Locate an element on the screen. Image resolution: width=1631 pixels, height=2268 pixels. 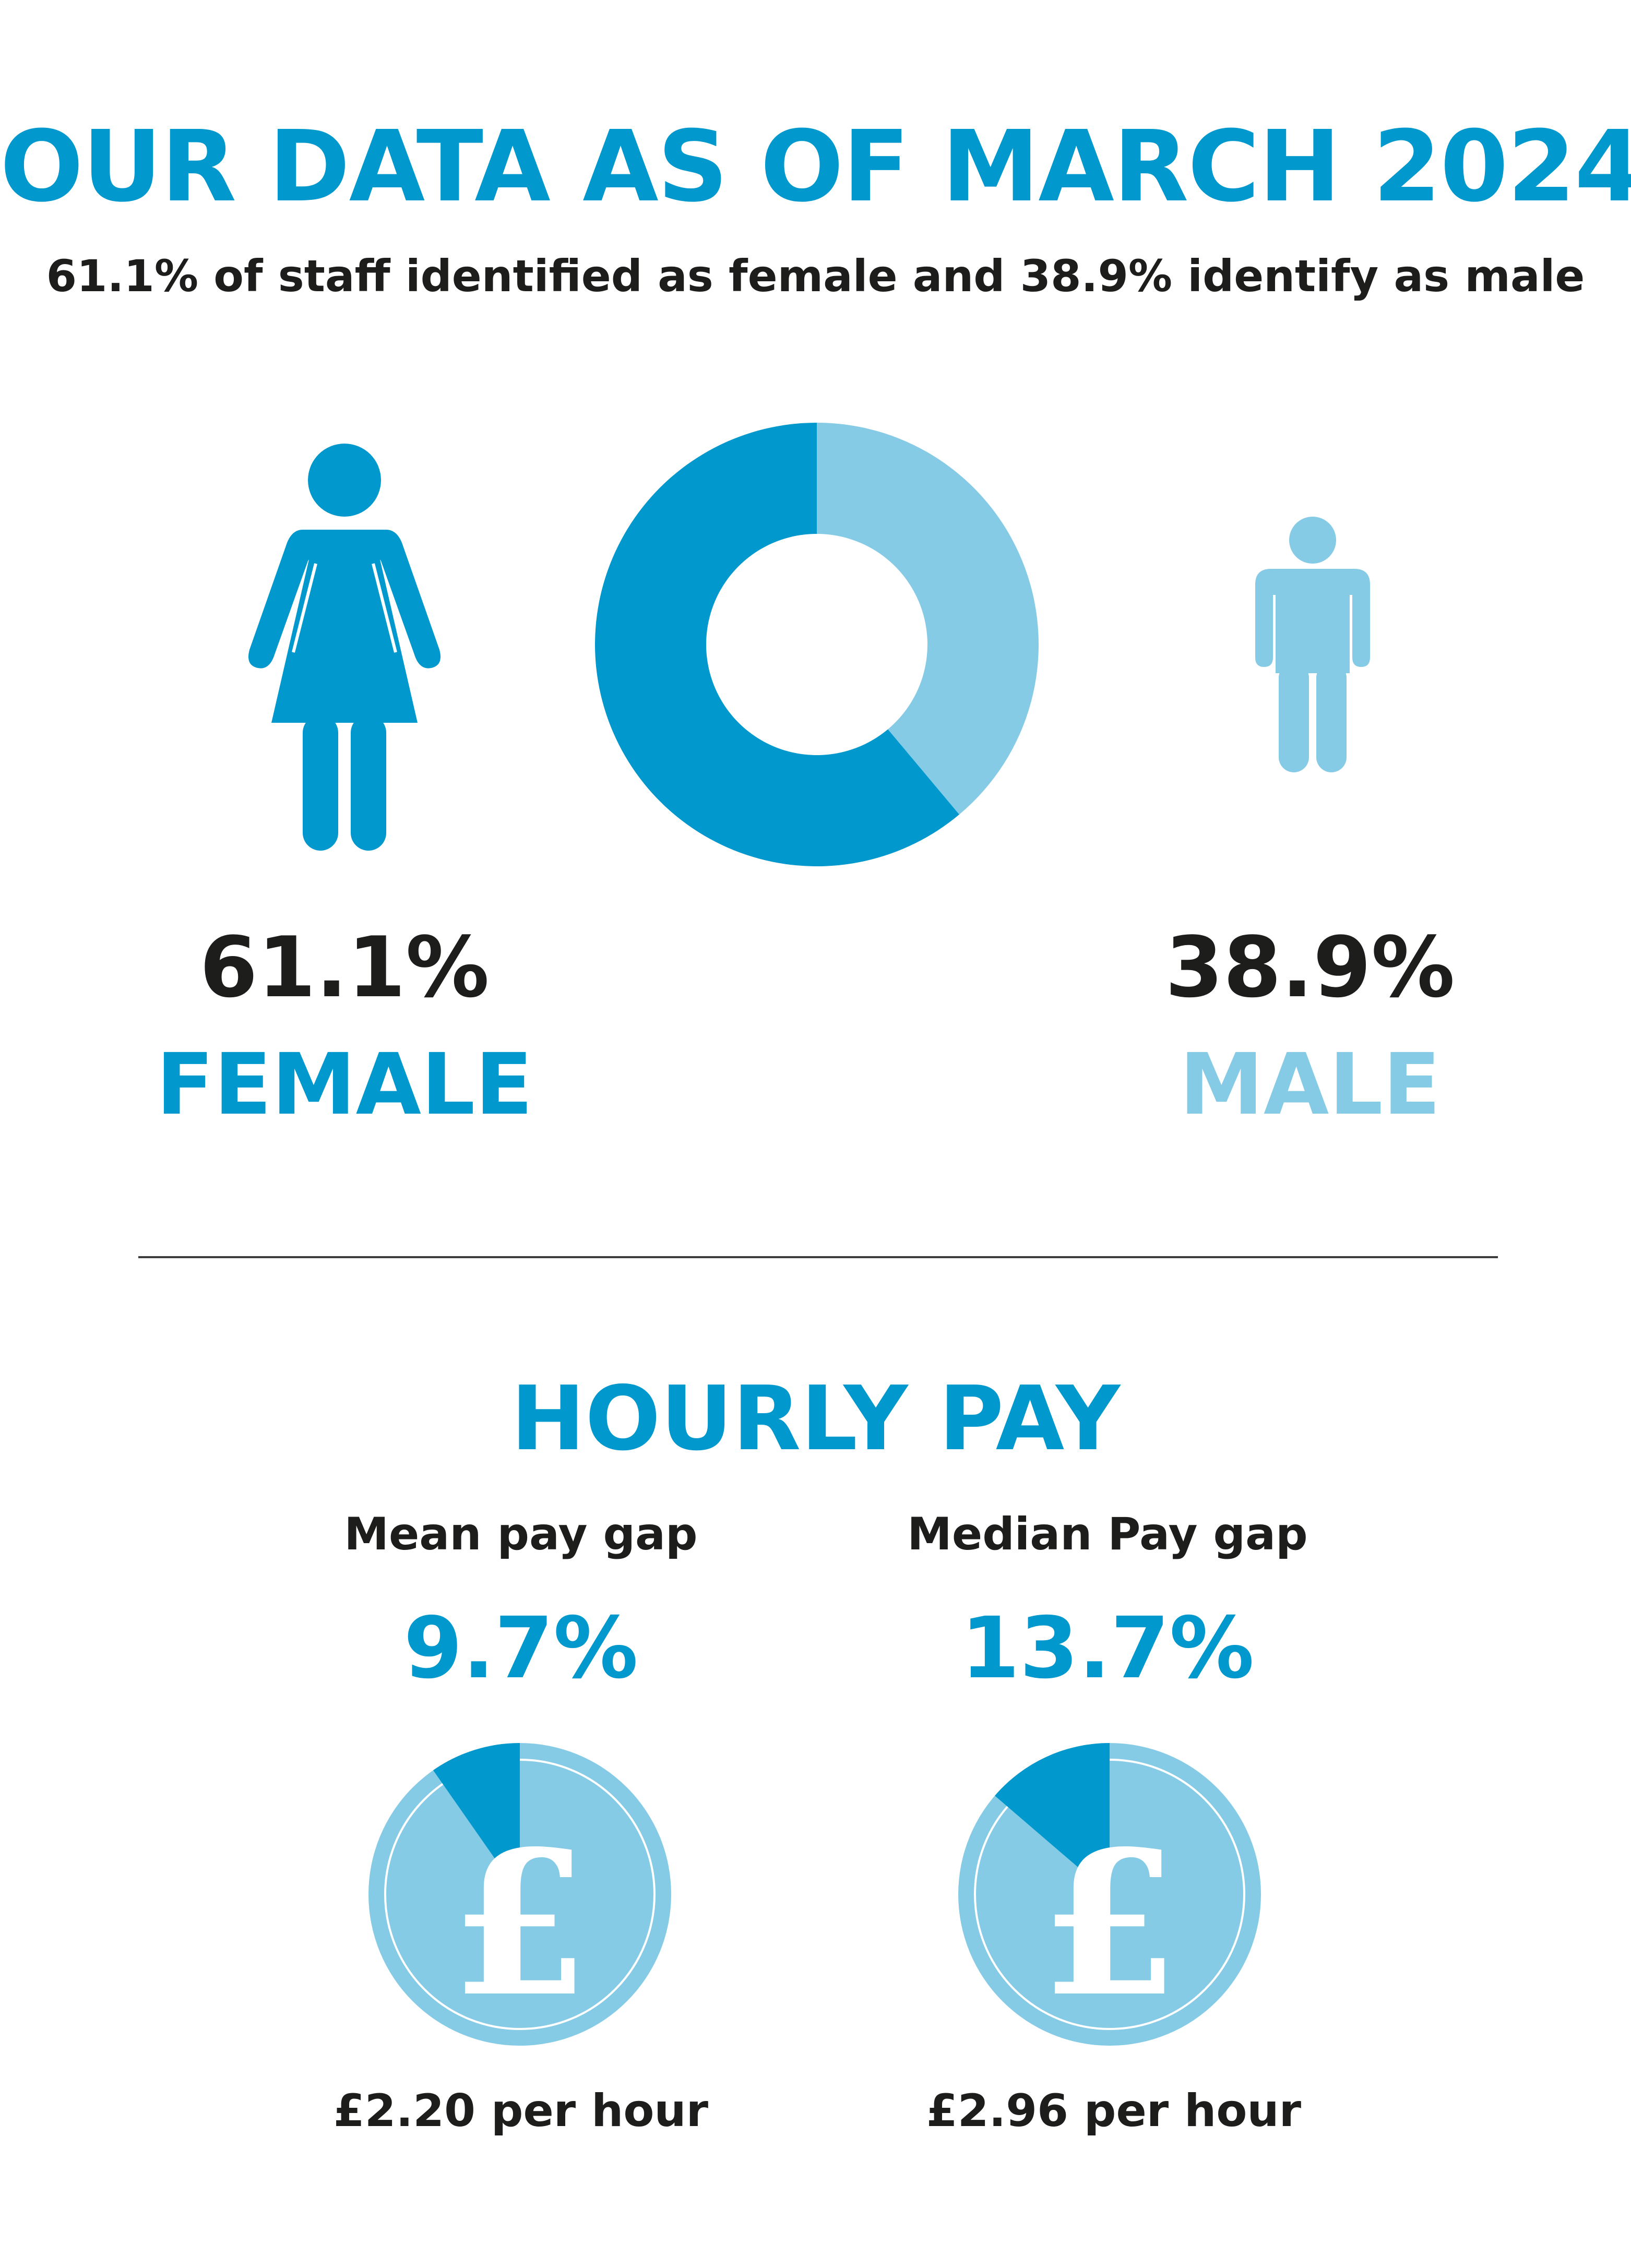
gender-donut-chart is located at coordinates (817, 644).